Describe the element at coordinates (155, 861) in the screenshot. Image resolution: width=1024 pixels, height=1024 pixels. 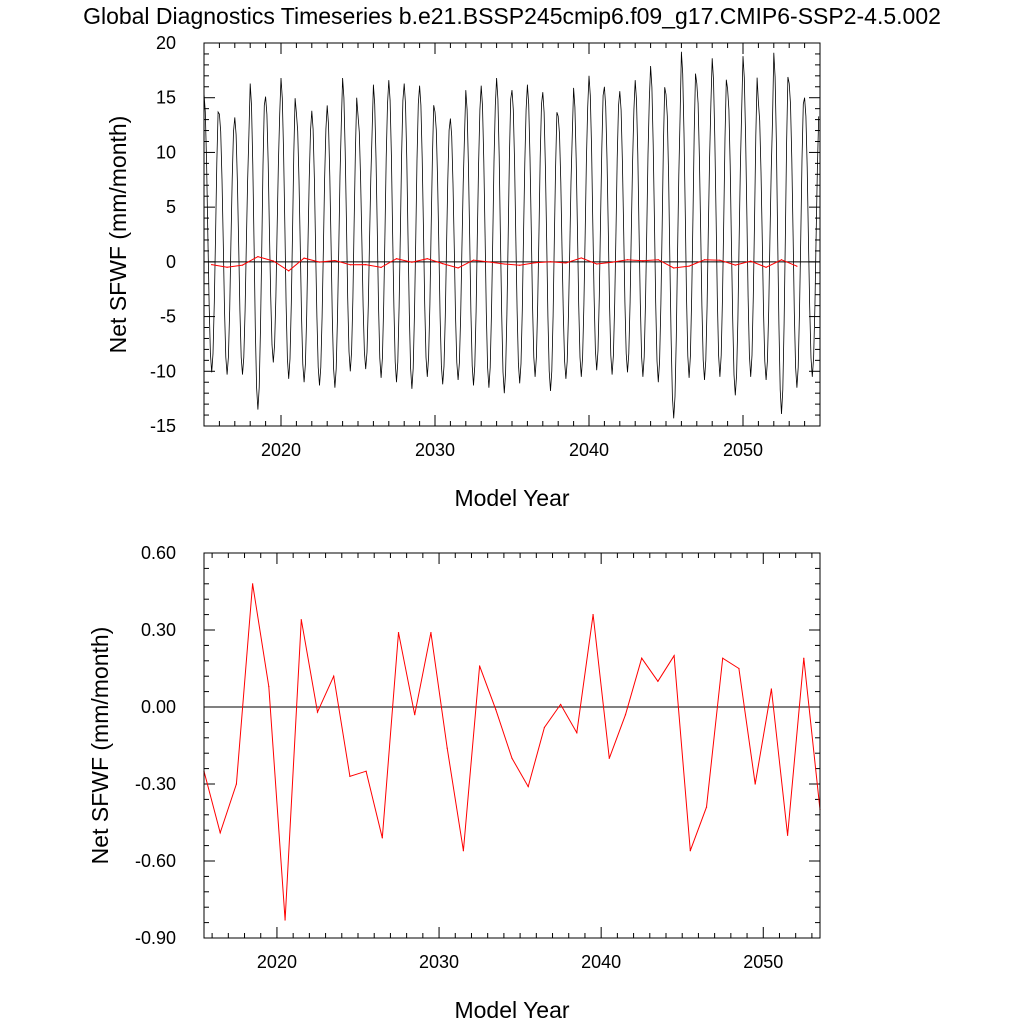
I see `y-tick-label: -0.60` at that location.